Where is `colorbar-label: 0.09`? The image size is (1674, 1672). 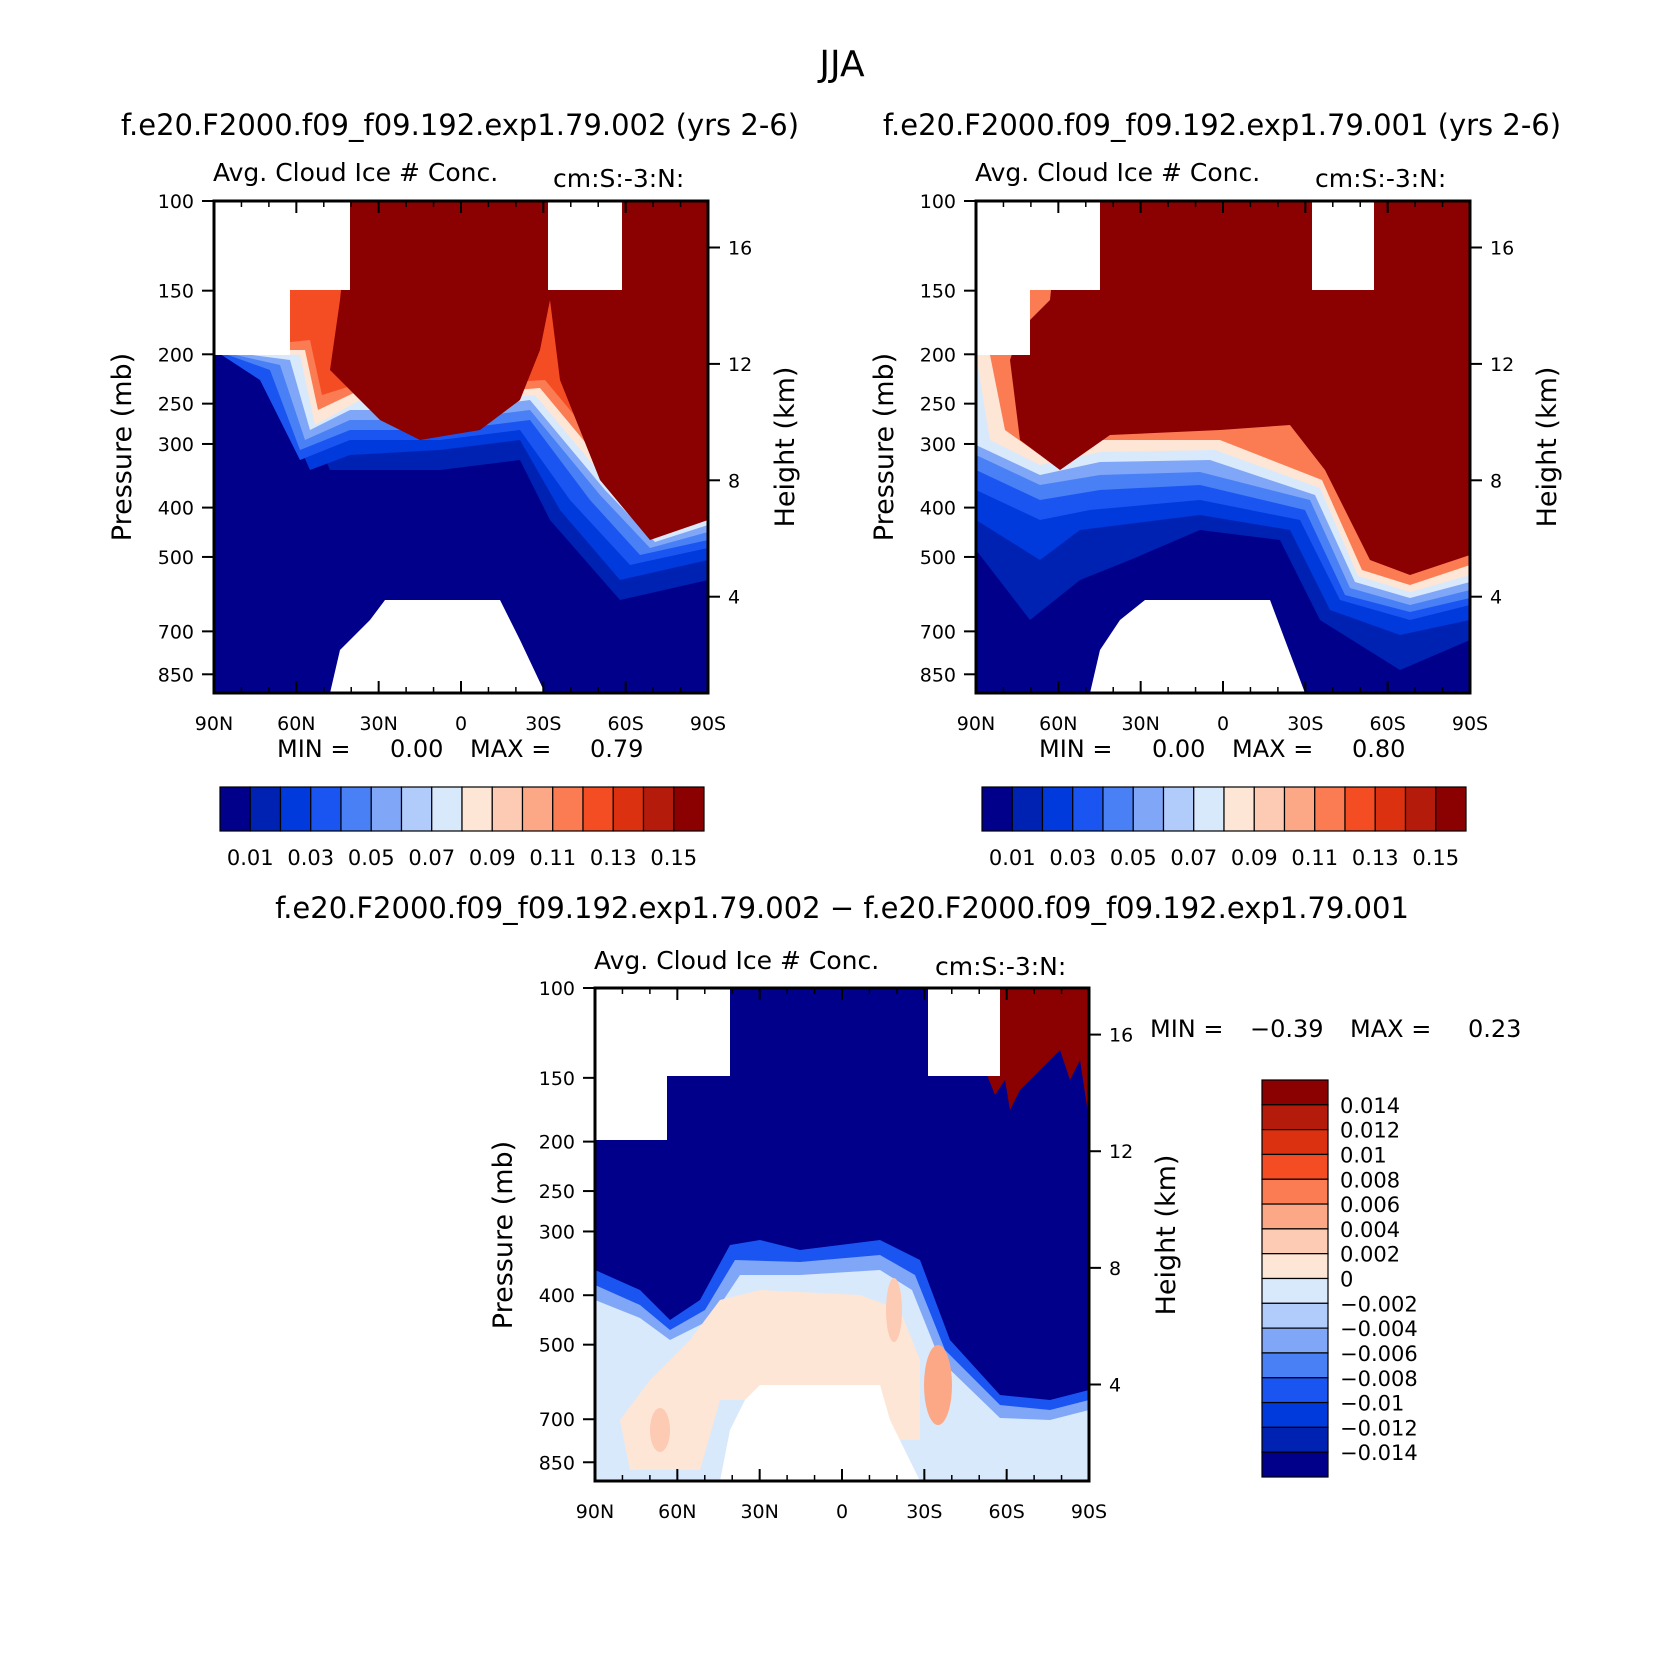 colorbar-label: 0.09 is located at coordinates (492, 858).